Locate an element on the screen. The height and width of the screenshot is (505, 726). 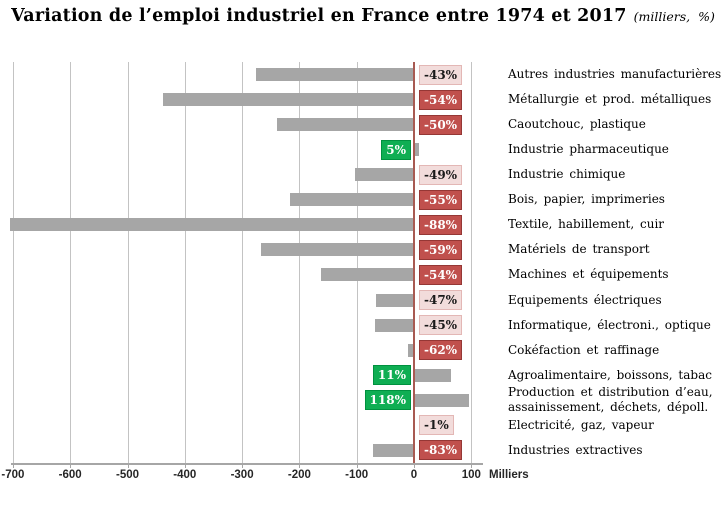
x-tick-label: -400 is located at coordinates (185, 475).